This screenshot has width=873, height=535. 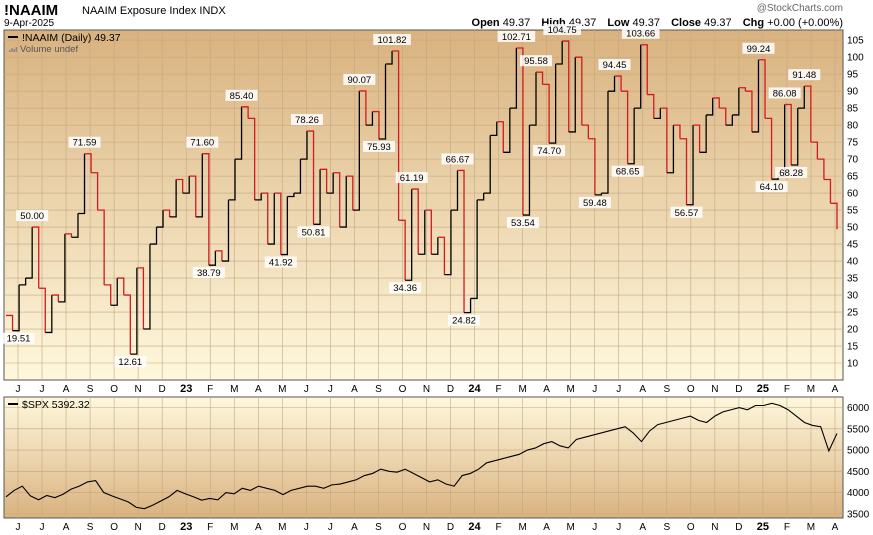 I want to click on naaim-data-label: 99.24, so click(x=759, y=49).